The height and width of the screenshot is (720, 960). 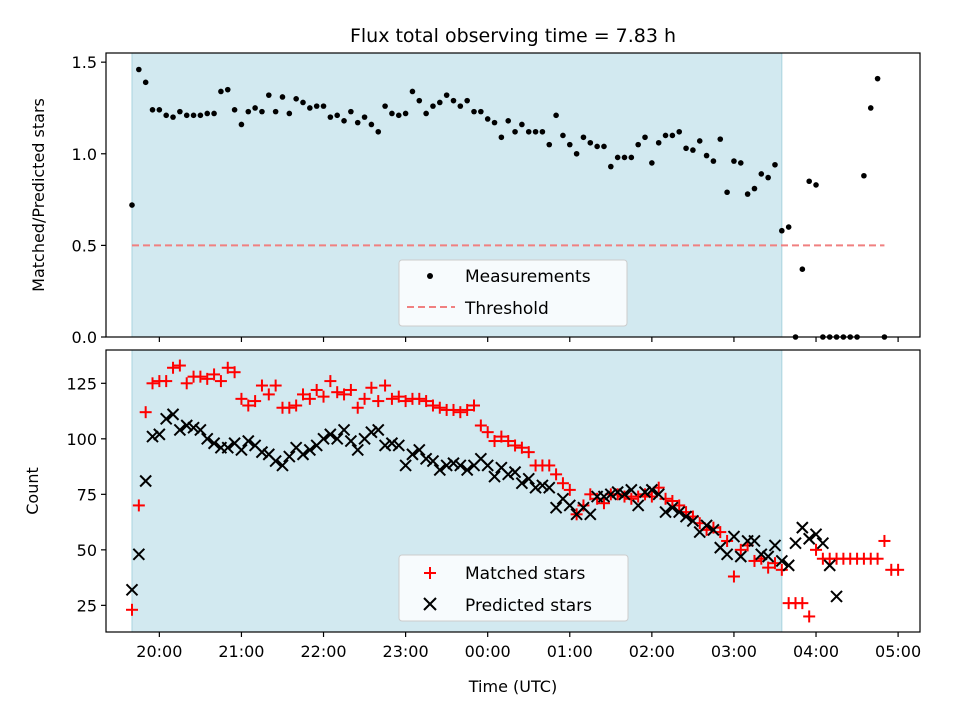 I want to click on xtick-label: 05:00, so click(x=898, y=651).